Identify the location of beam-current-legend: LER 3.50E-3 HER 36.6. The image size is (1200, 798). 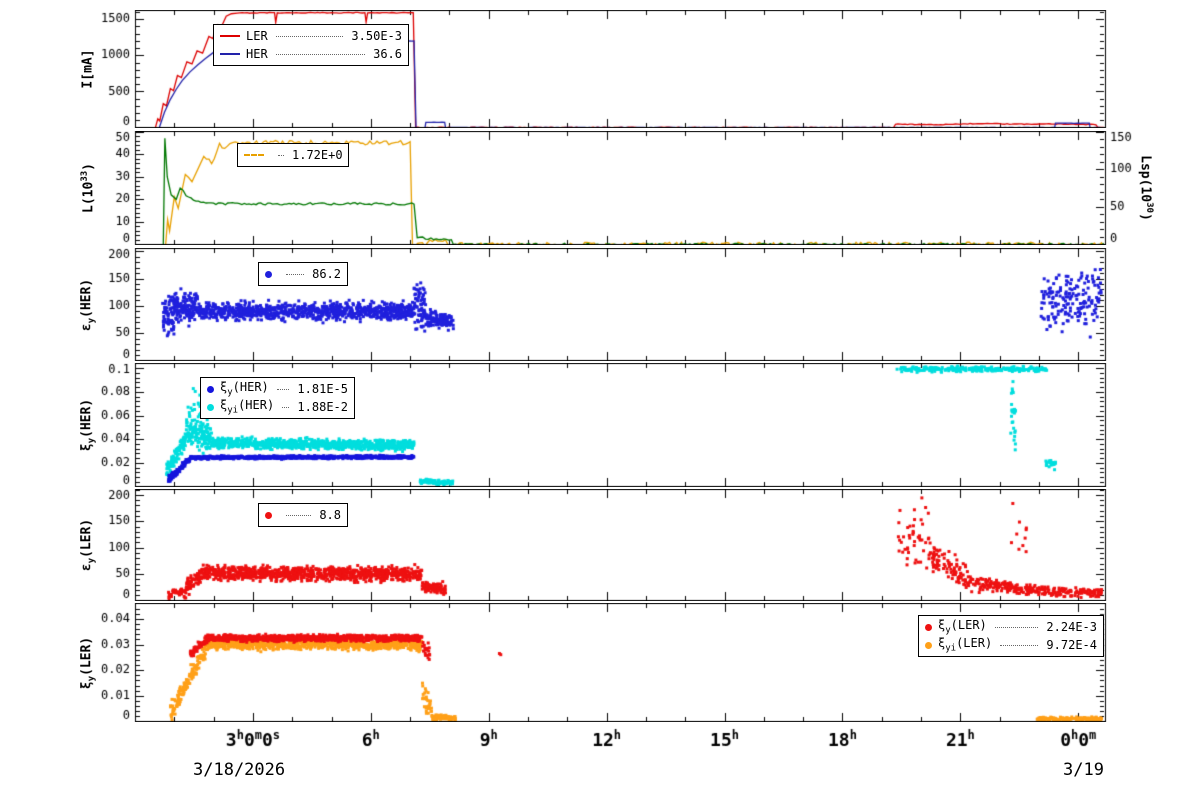
(311, 45).